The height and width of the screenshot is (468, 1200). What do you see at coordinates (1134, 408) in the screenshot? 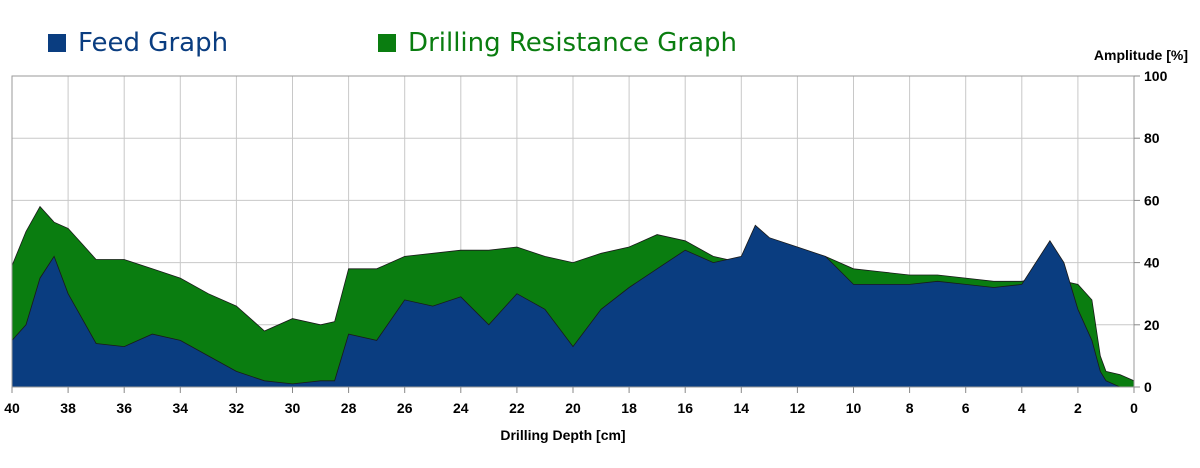
I see `x-tick-label: 0` at bounding box center [1134, 408].